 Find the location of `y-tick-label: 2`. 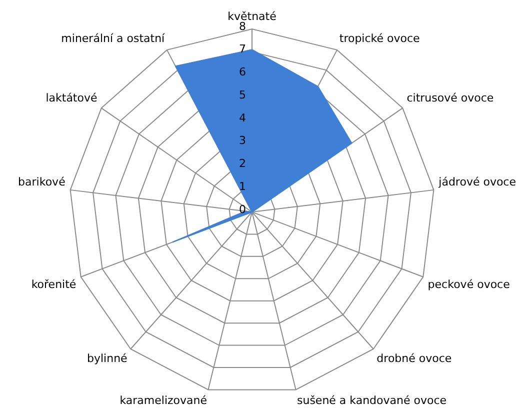

y-tick-label: 2 is located at coordinates (242, 163).